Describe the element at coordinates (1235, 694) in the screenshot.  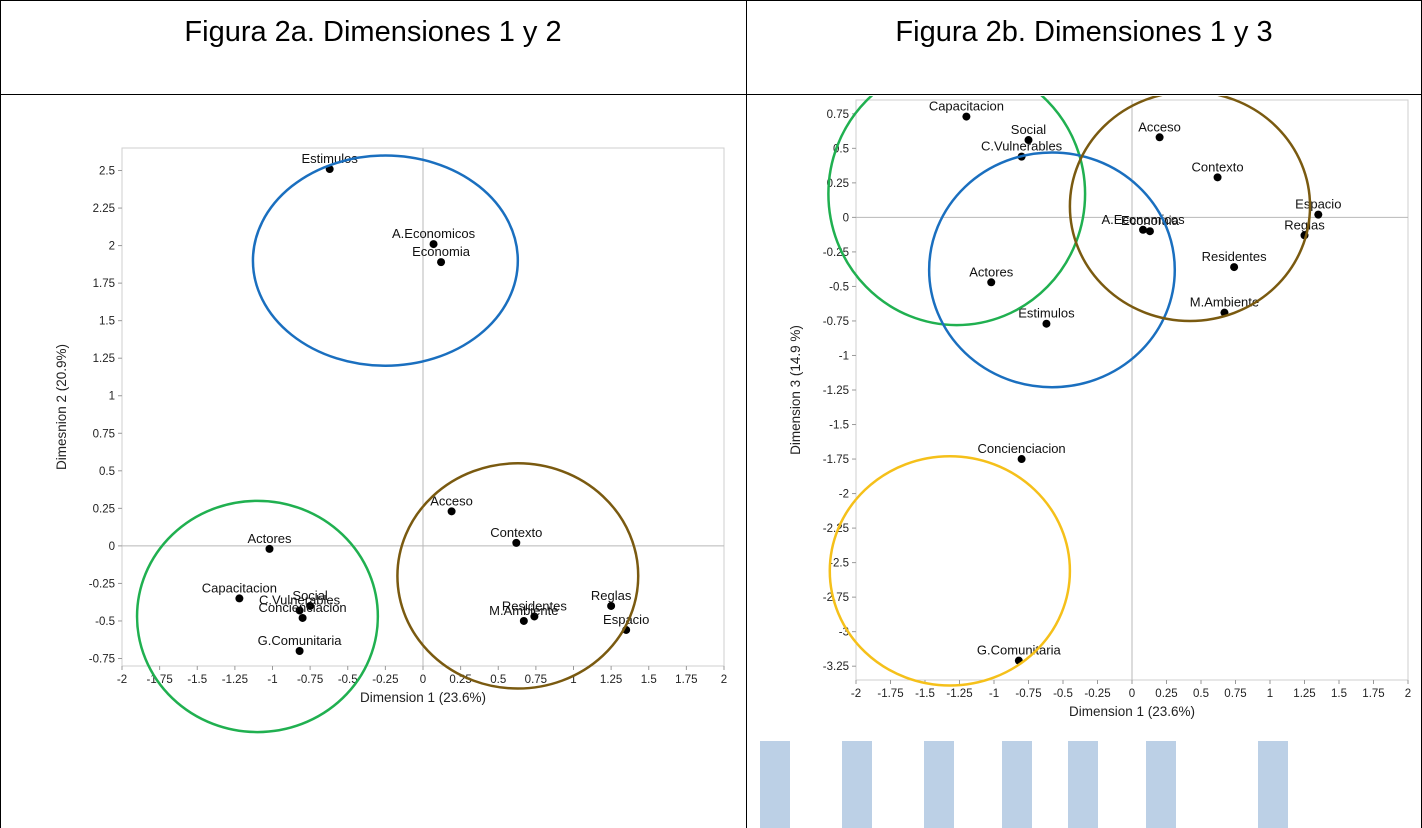
I see `x-tick-label: 0.75` at that location.